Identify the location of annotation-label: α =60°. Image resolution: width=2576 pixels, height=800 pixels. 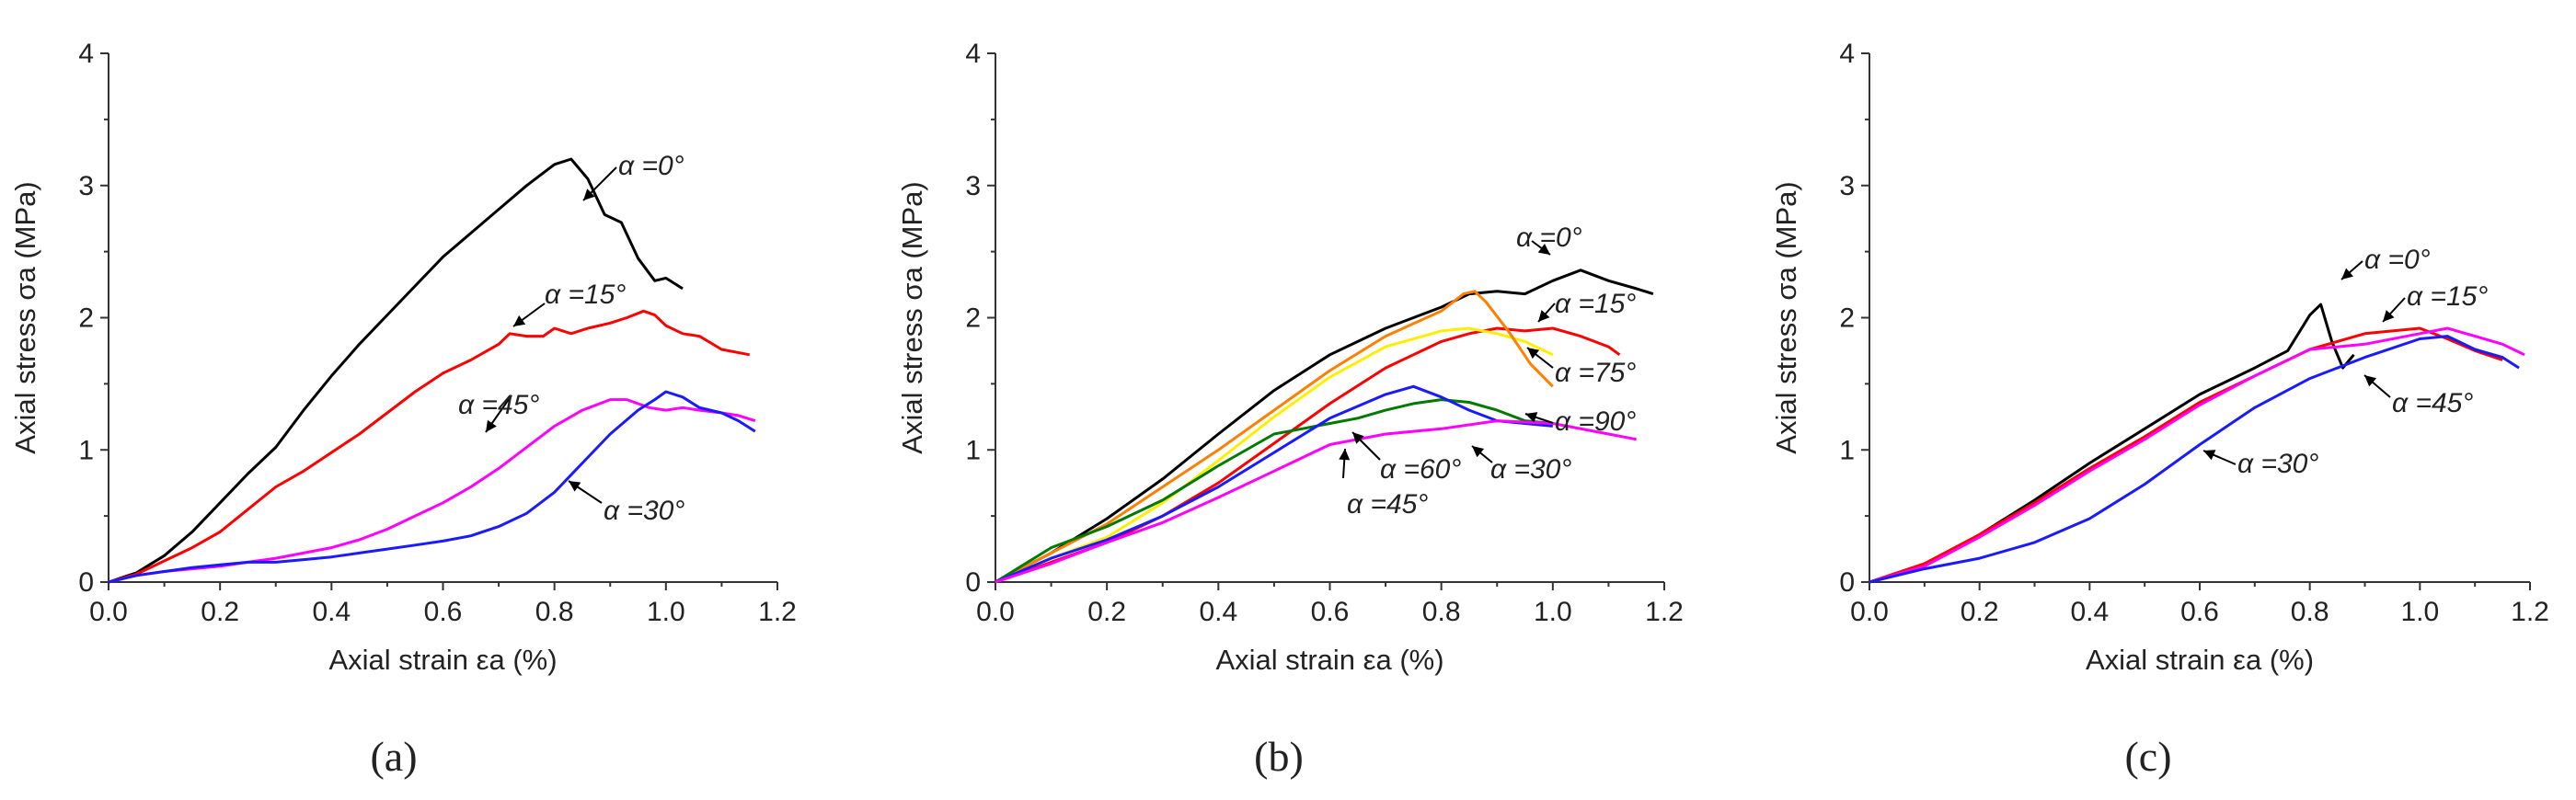
(1420, 469).